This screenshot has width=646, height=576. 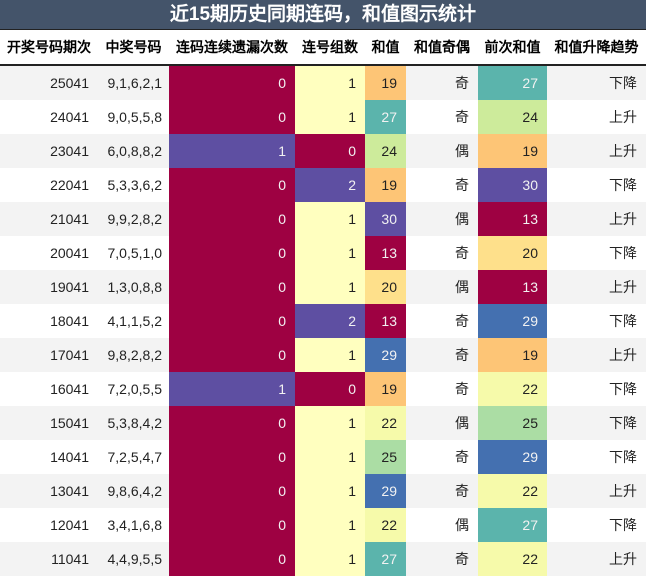 What do you see at coordinates (133, 253) in the screenshot?
I see `cell-numbers: 7,0,5,1,0` at bounding box center [133, 253].